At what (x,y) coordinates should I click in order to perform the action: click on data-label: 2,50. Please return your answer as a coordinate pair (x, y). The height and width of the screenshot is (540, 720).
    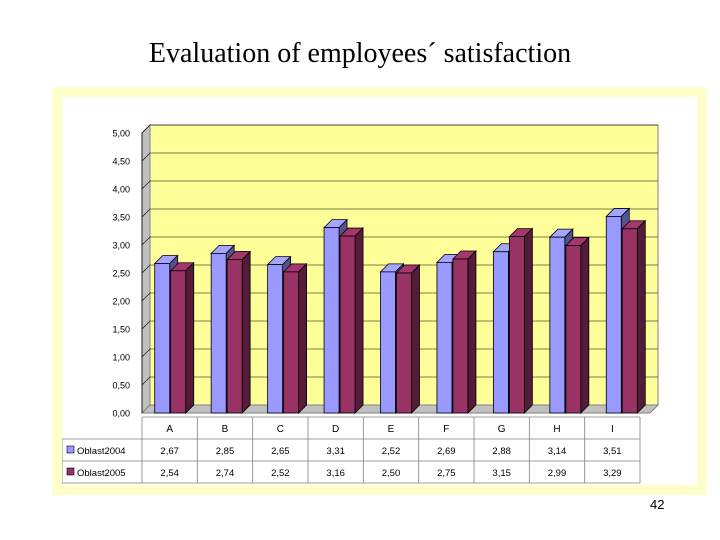
    Looking at the image, I should click on (391, 473).